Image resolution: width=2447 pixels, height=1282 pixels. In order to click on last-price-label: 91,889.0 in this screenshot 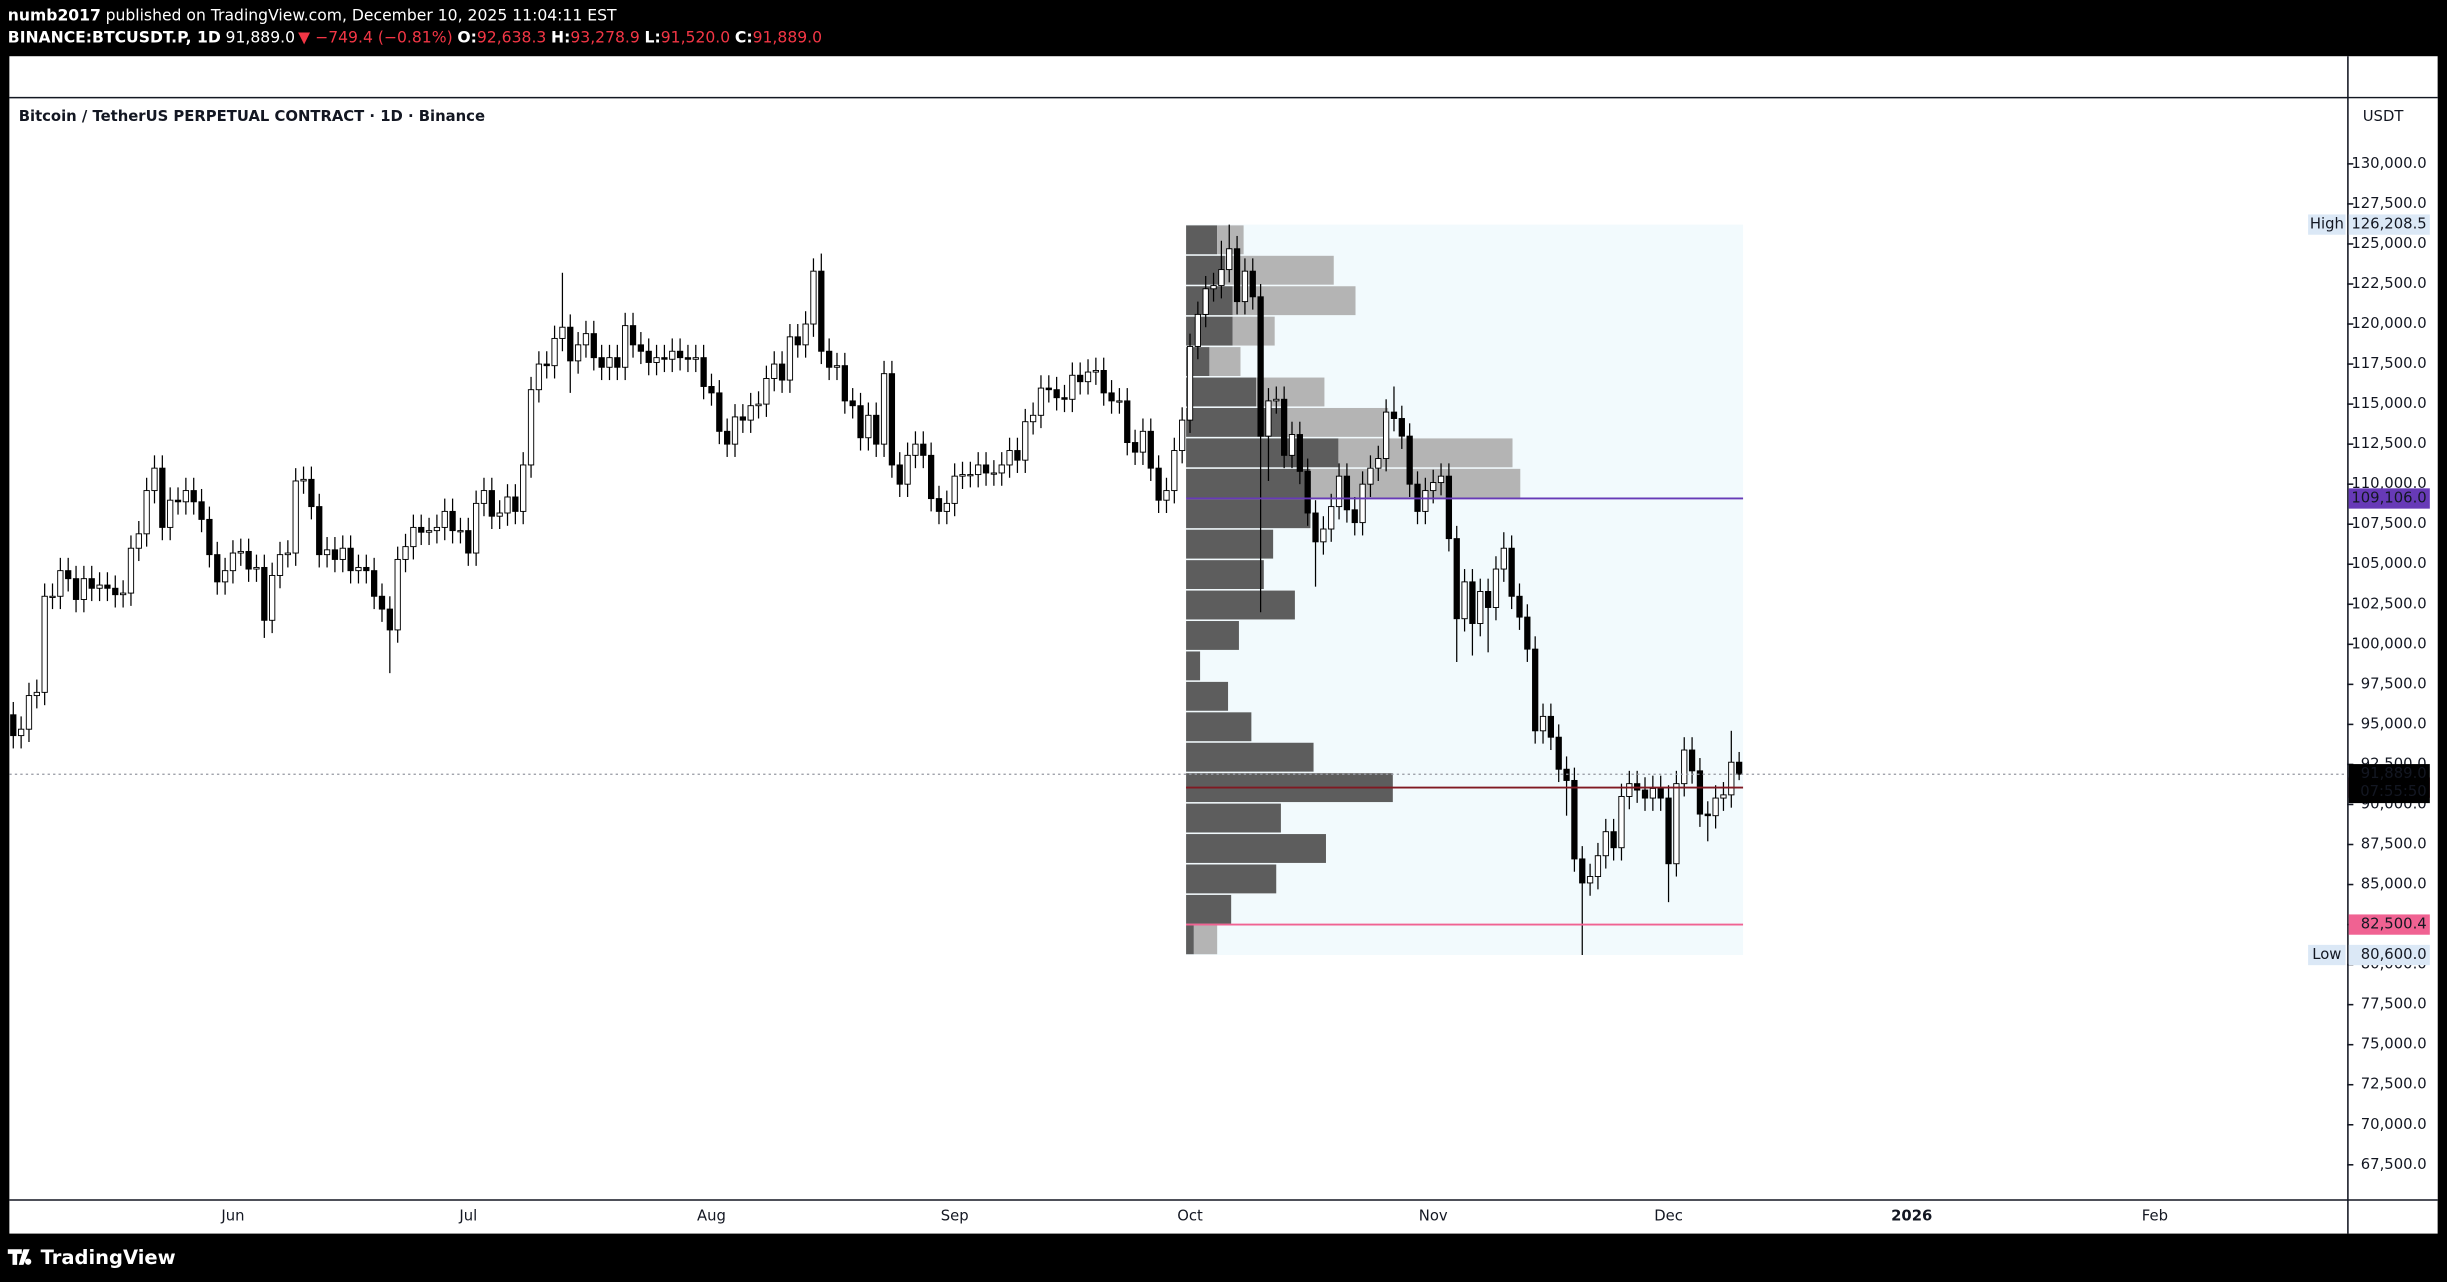, I will do `click(2394, 773)`.